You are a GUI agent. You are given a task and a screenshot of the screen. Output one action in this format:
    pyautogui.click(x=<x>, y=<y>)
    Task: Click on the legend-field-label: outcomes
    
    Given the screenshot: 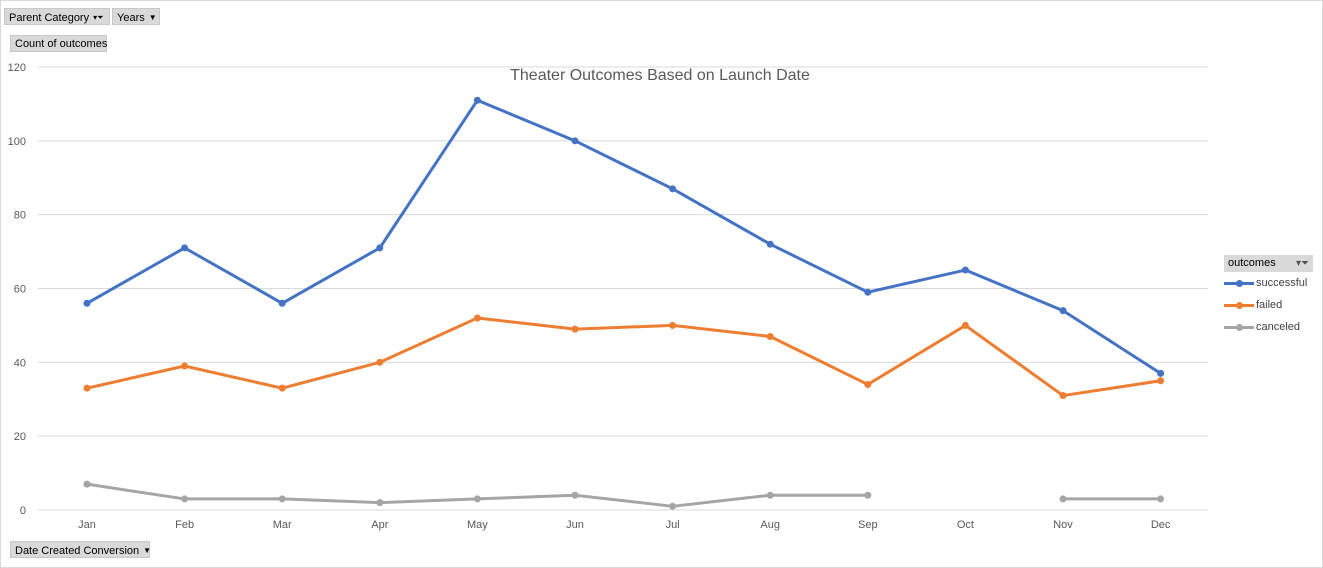 What is the action you would take?
    pyautogui.click(x=1252, y=263)
    